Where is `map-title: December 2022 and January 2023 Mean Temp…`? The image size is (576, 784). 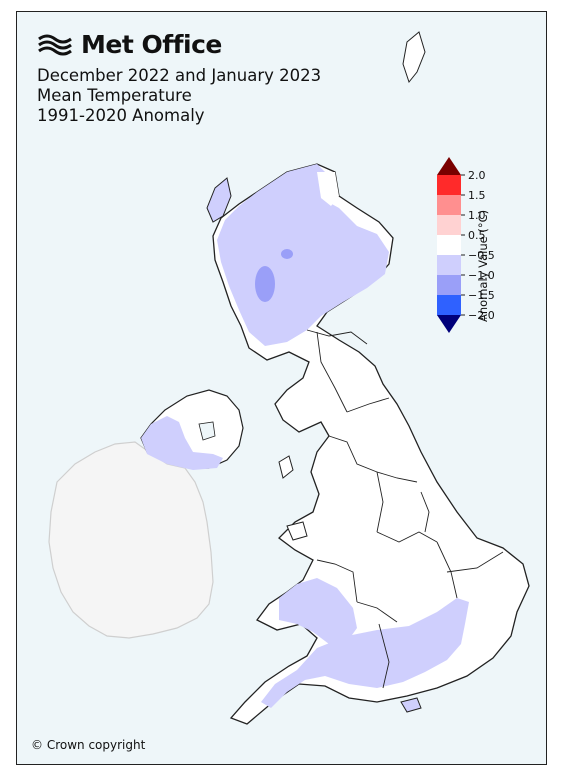 map-title: December 2022 and January 2023 Mean Temp… is located at coordinates (179, 96).